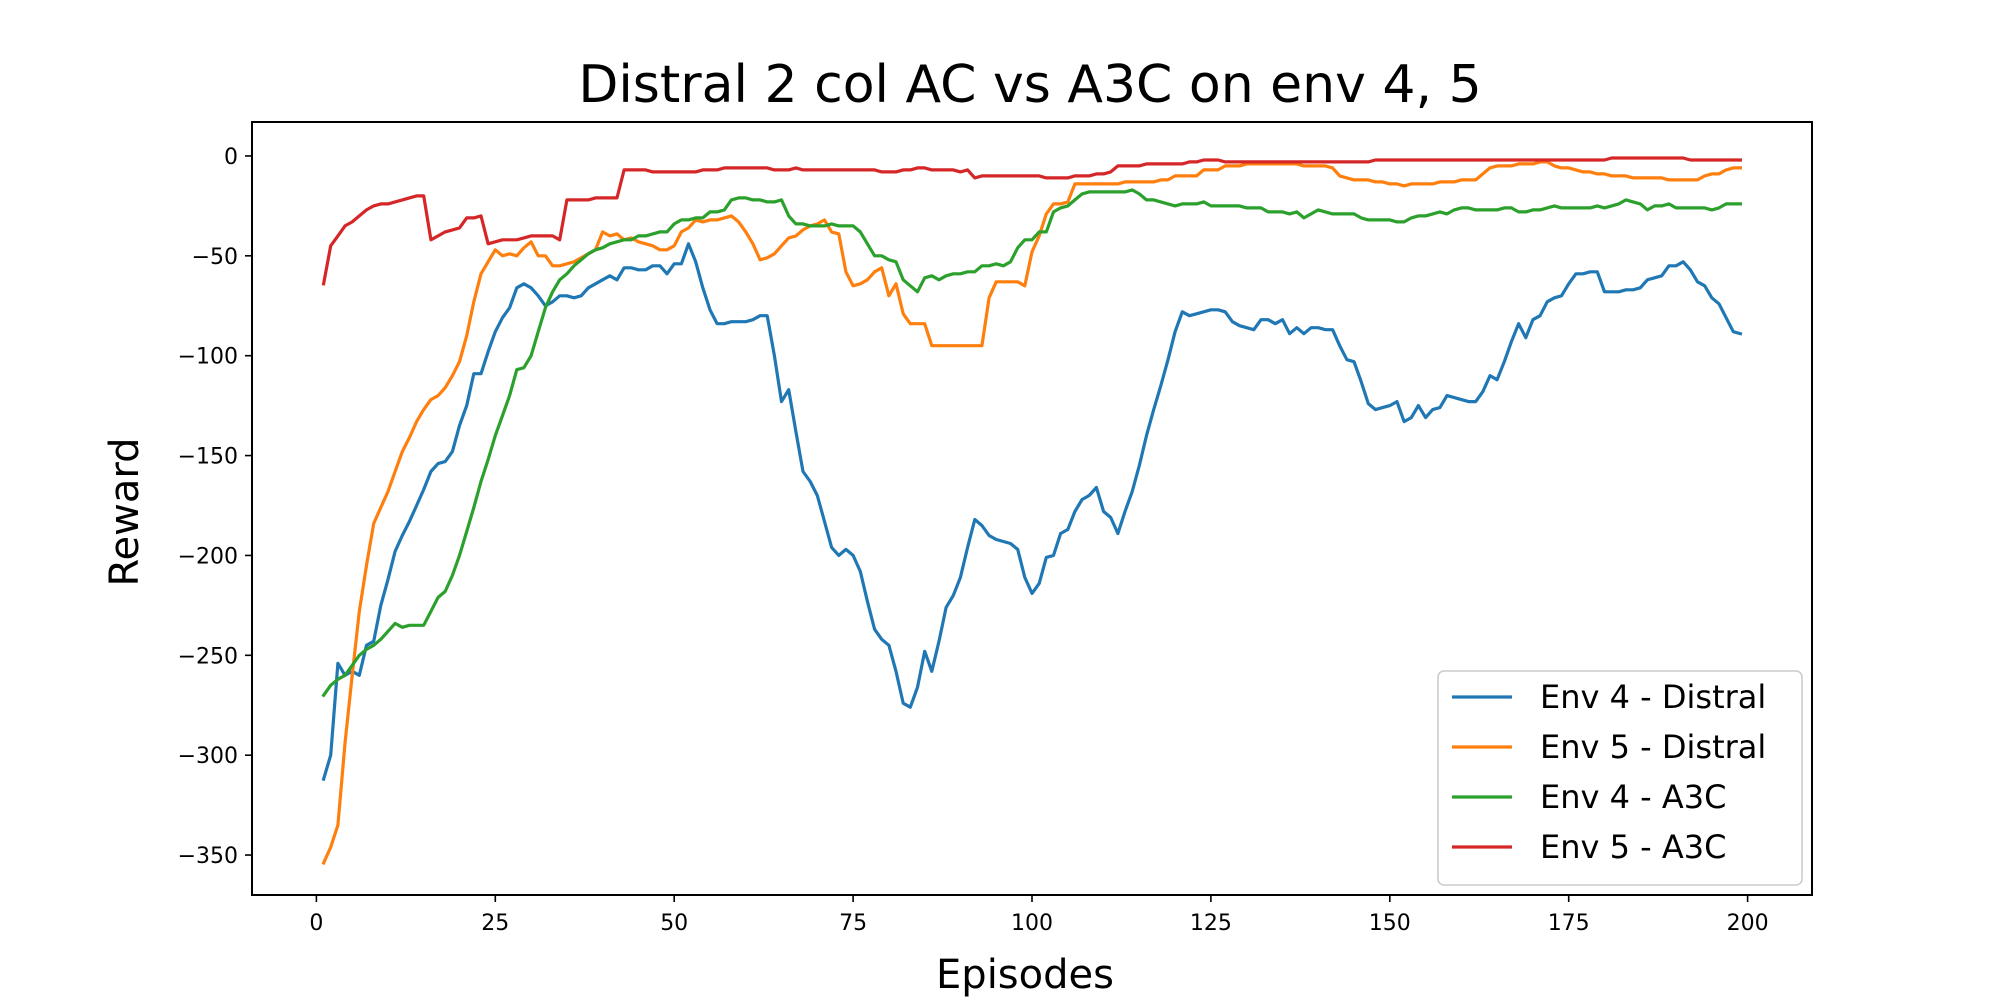 The width and height of the screenshot is (2000, 1000). What do you see at coordinates (1029, 85) in the screenshot?
I see `chart-title: Distral 2 col AC vs A3C on env 4, 5` at bounding box center [1029, 85].